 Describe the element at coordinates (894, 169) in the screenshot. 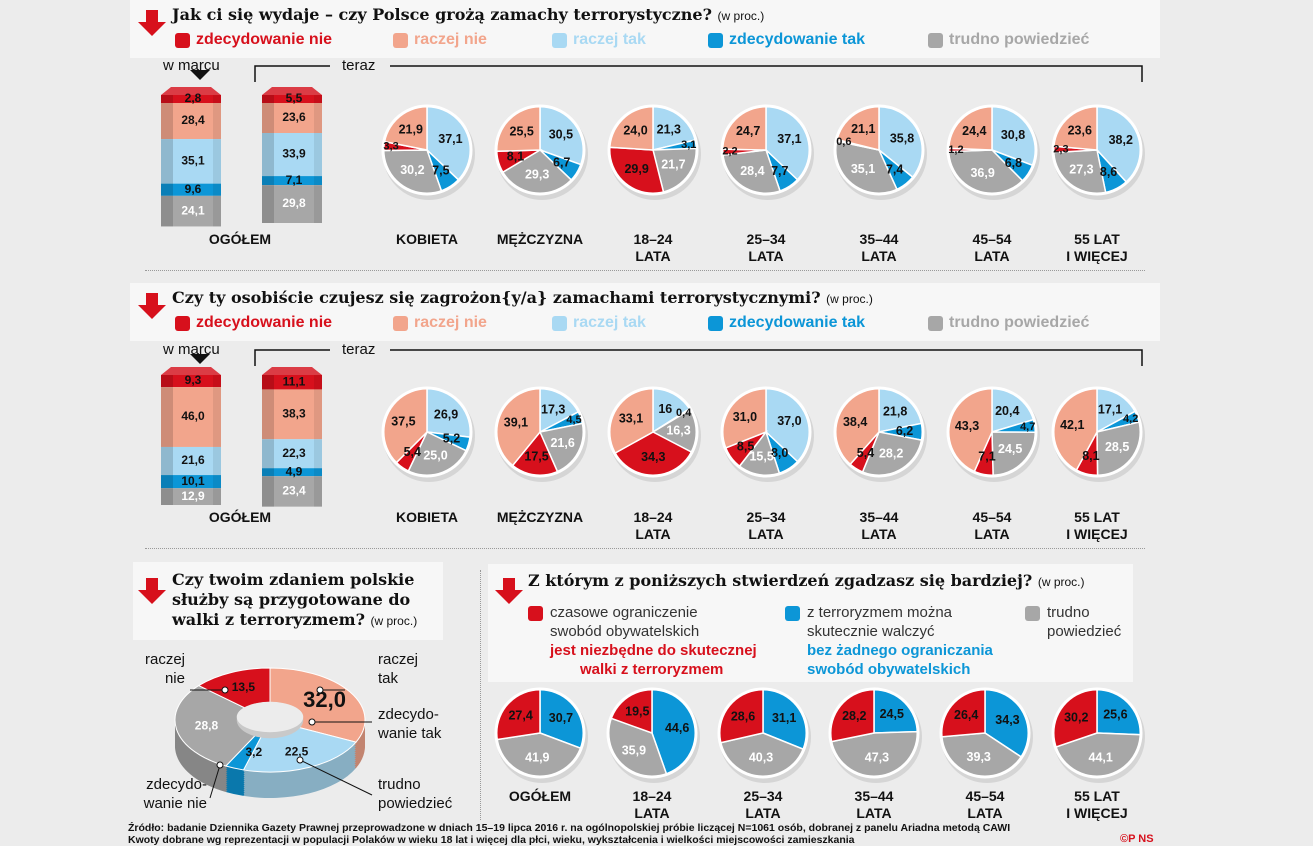

I see `pie-value-label: 7,4` at that location.